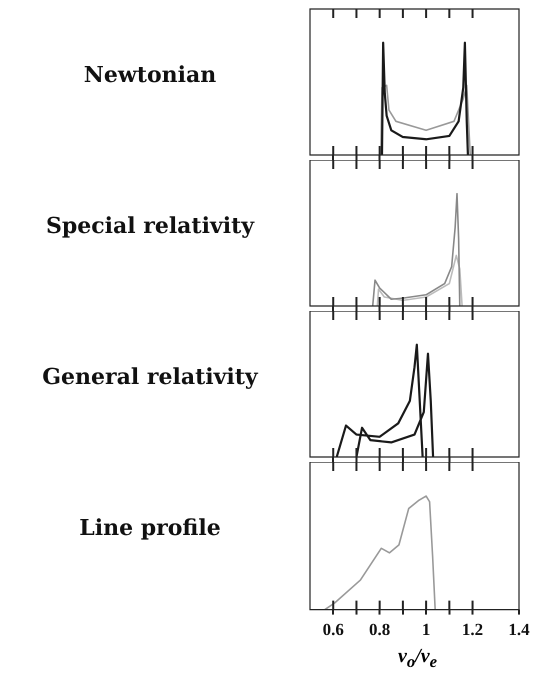 The width and height of the screenshot is (541, 679). I want to click on x-axis-title: ν$_{o}$/ν$_{e}$, so click(417, 658).